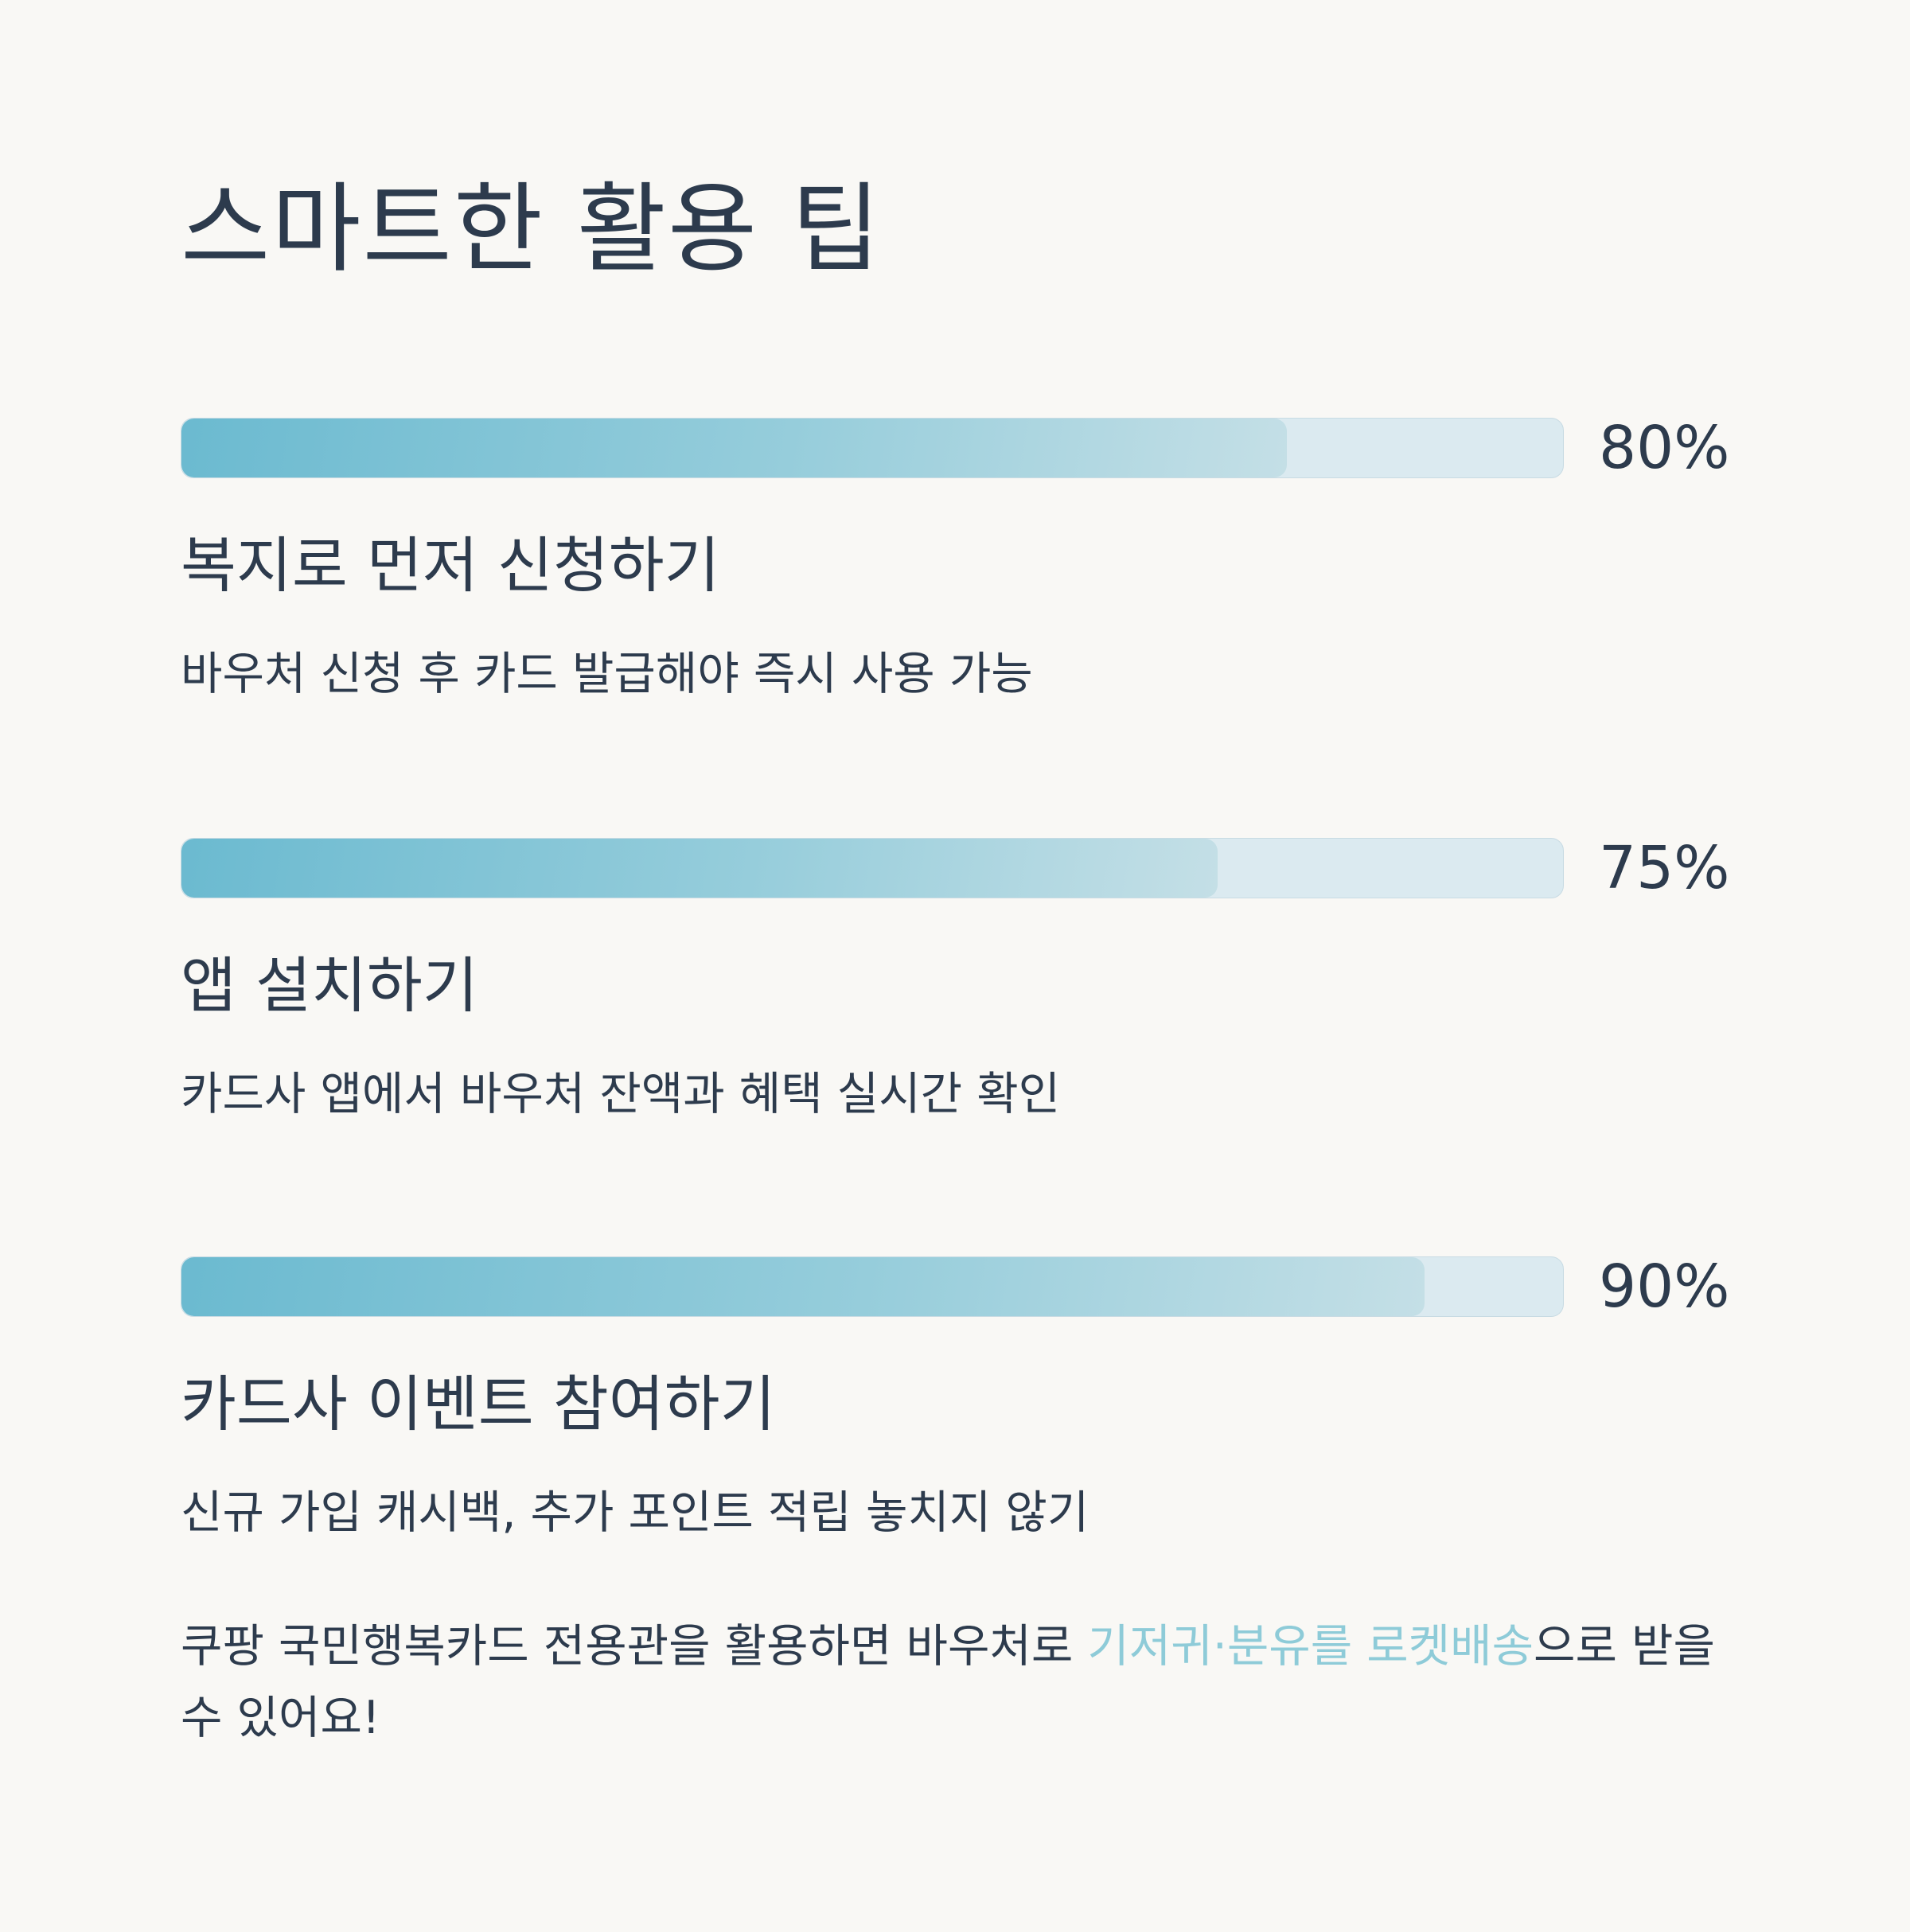 The width and height of the screenshot is (1910, 1932). Describe the element at coordinates (607, 674) in the screenshot. I see `tip-description: 바우처 신청 후 카드 발급해야 즉시 사용 가능` at that location.